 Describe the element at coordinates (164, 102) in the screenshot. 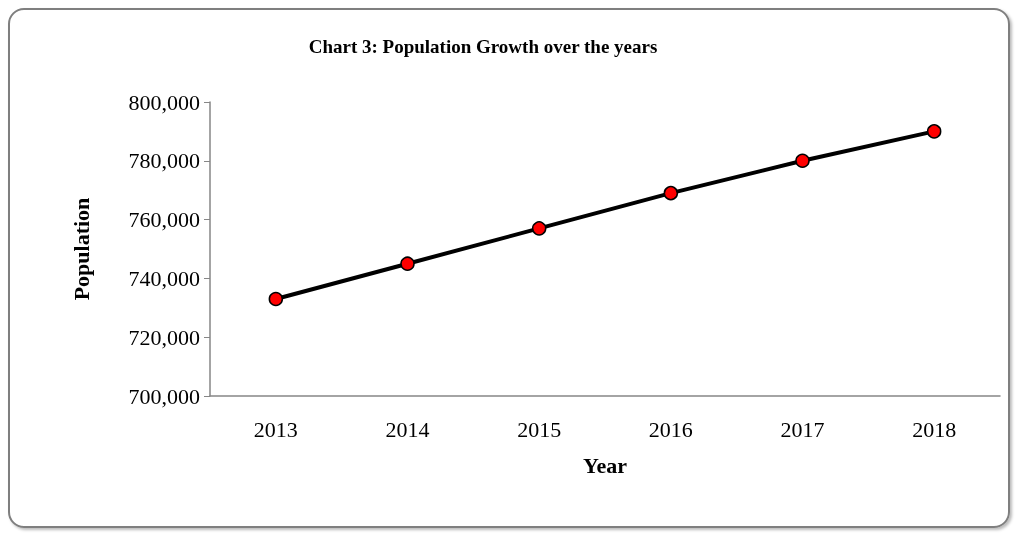

I see `y-tick-label: 800,000` at that location.